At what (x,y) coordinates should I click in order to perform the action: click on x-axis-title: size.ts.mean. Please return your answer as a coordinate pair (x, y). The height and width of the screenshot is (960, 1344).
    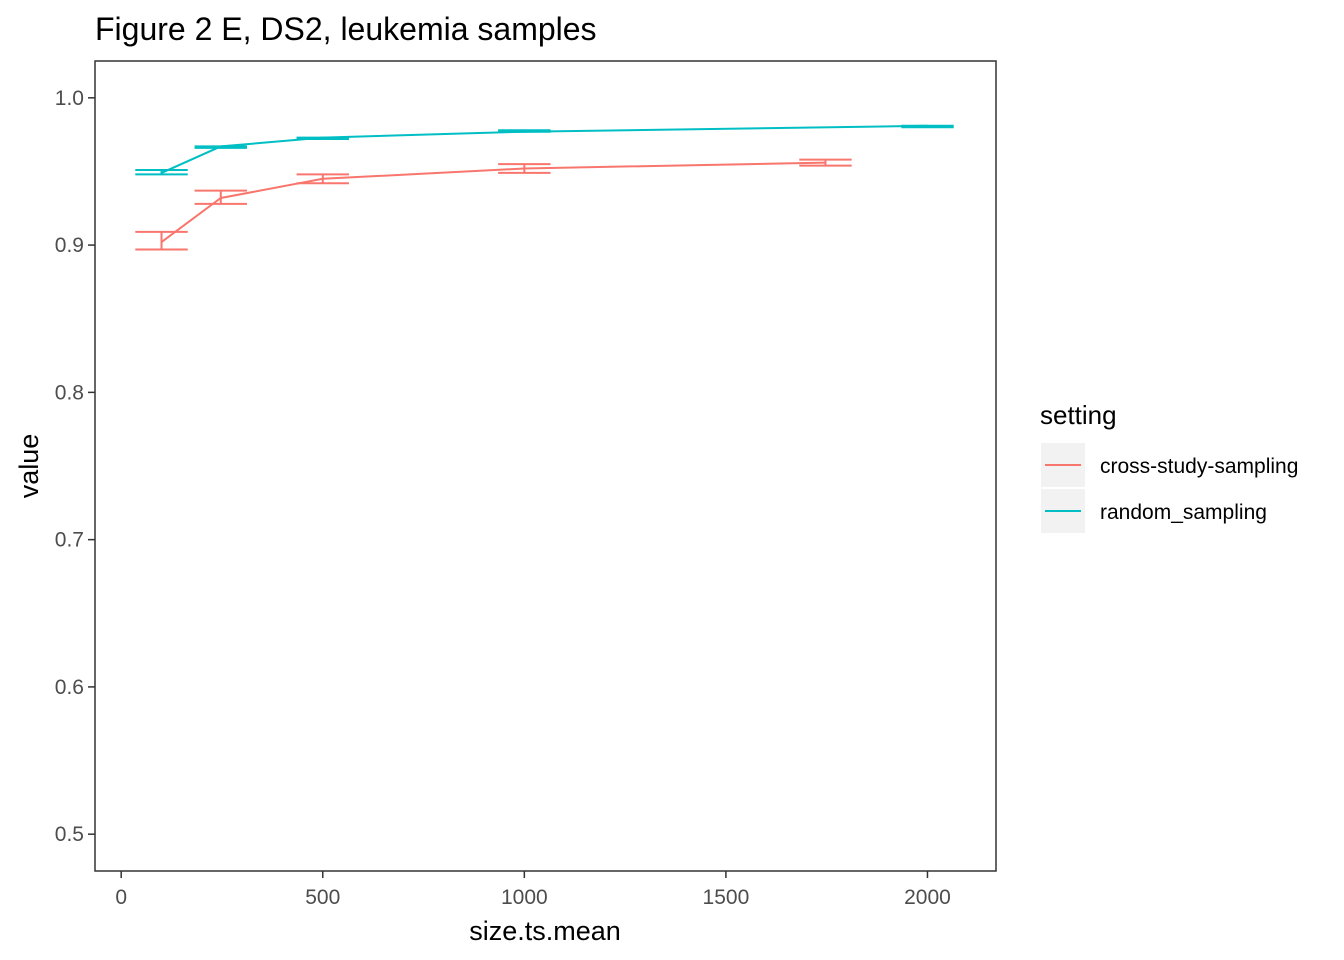
    Looking at the image, I should click on (545, 931).